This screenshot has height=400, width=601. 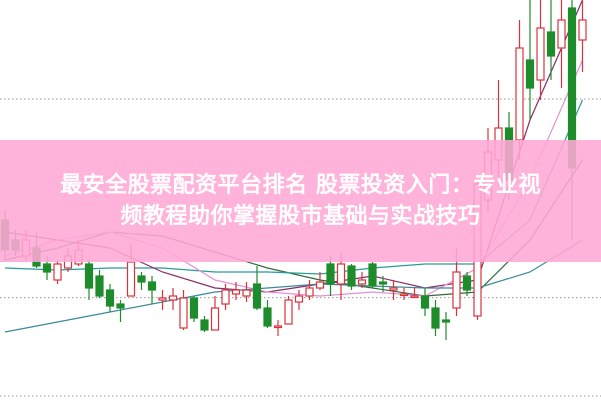 I want to click on title-line-2: 频教程助你掌握股市基础与实战技巧, so click(x=300, y=216).